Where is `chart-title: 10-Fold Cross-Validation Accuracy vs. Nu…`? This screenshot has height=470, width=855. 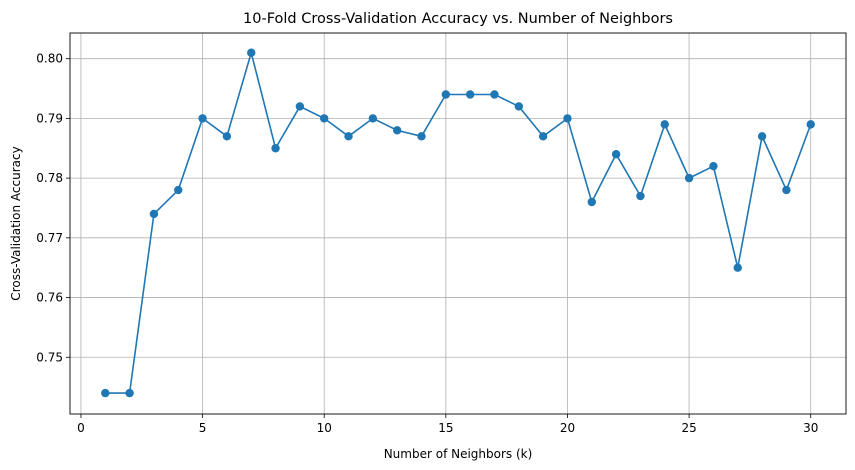
chart-title: 10-Fold Cross-Validation Accuracy vs. Nu… is located at coordinates (458, 19).